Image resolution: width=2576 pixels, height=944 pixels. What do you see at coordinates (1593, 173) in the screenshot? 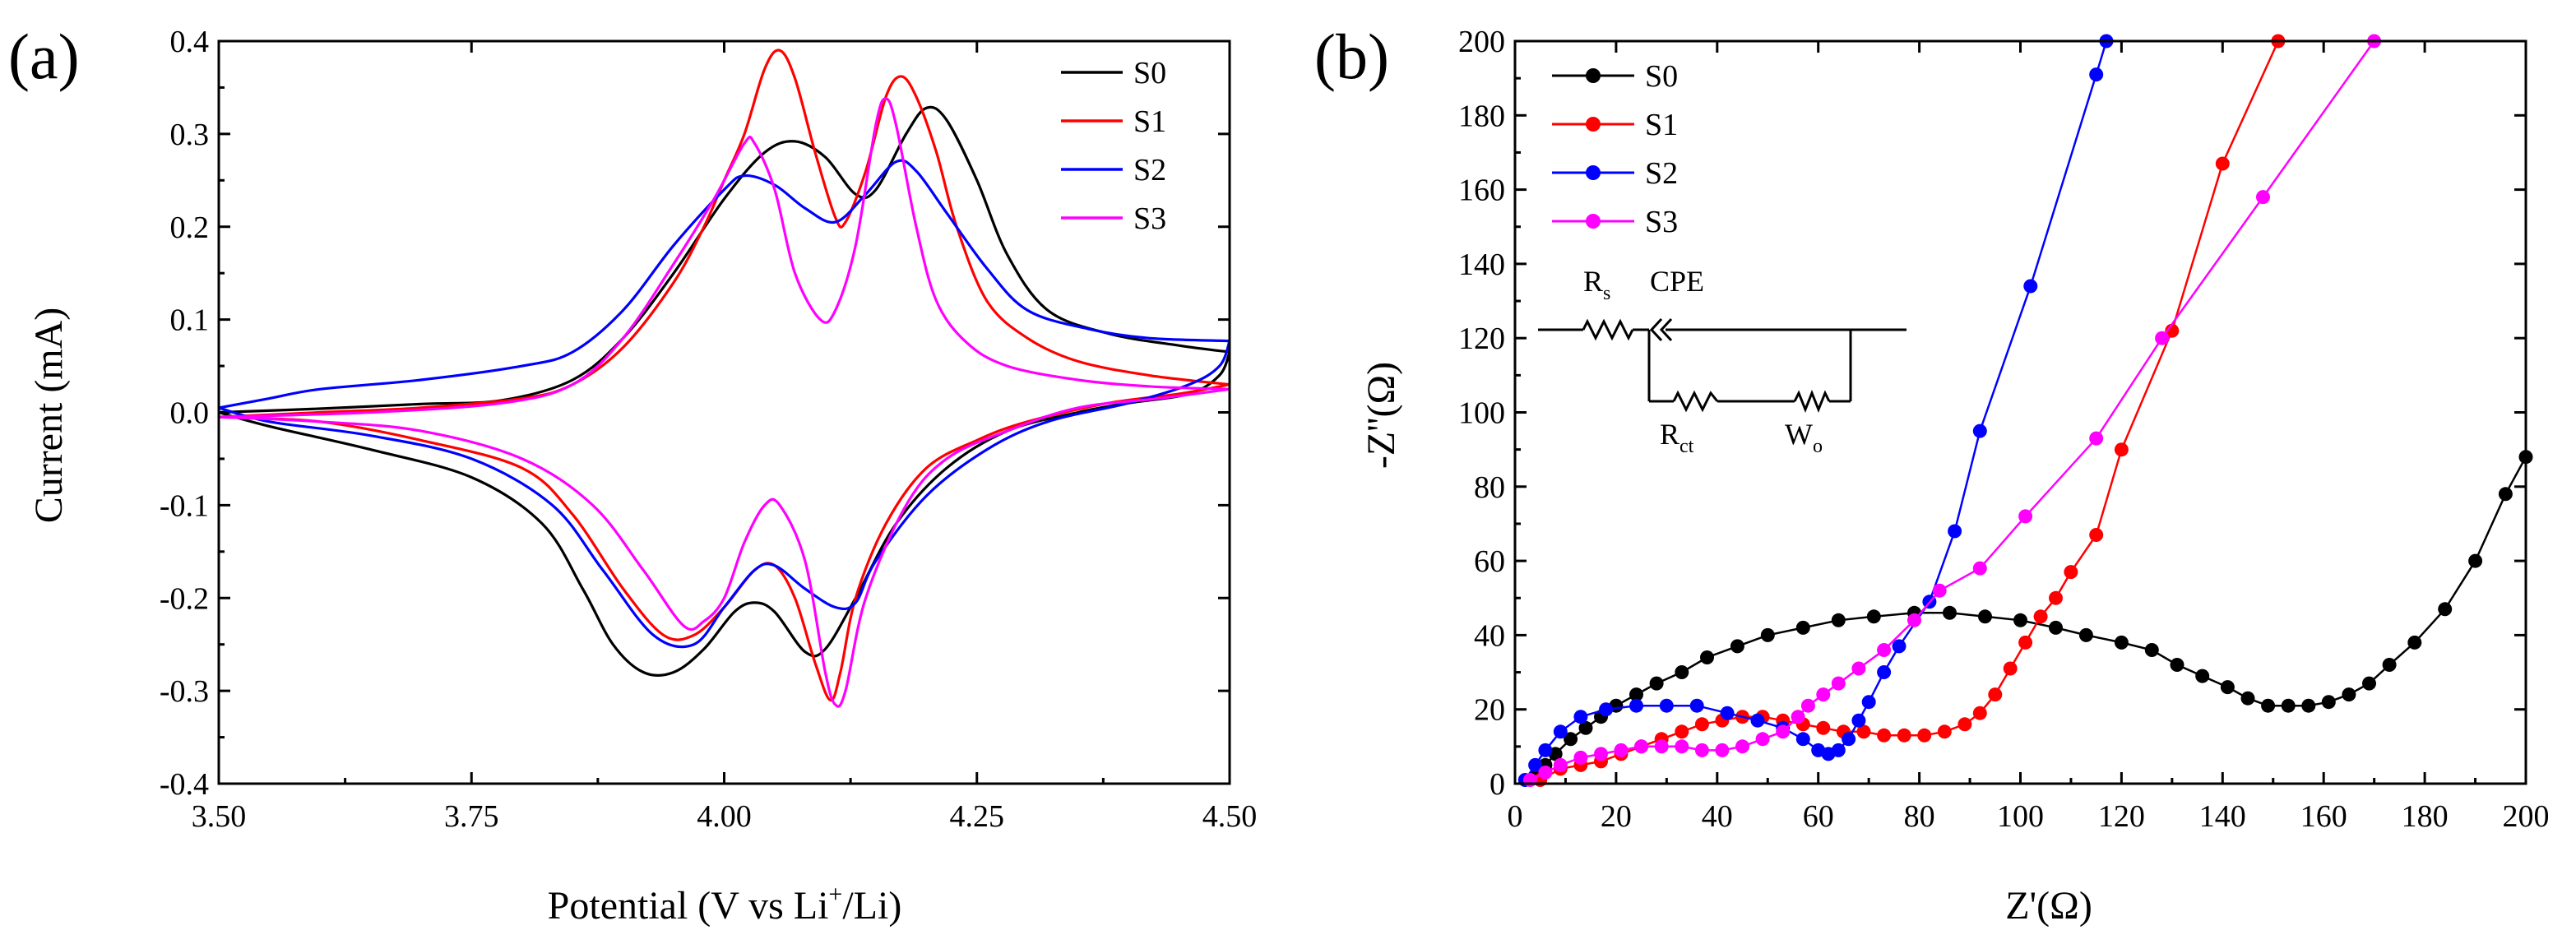
I see `legend-marker-s2` at bounding box center [1593, 173].